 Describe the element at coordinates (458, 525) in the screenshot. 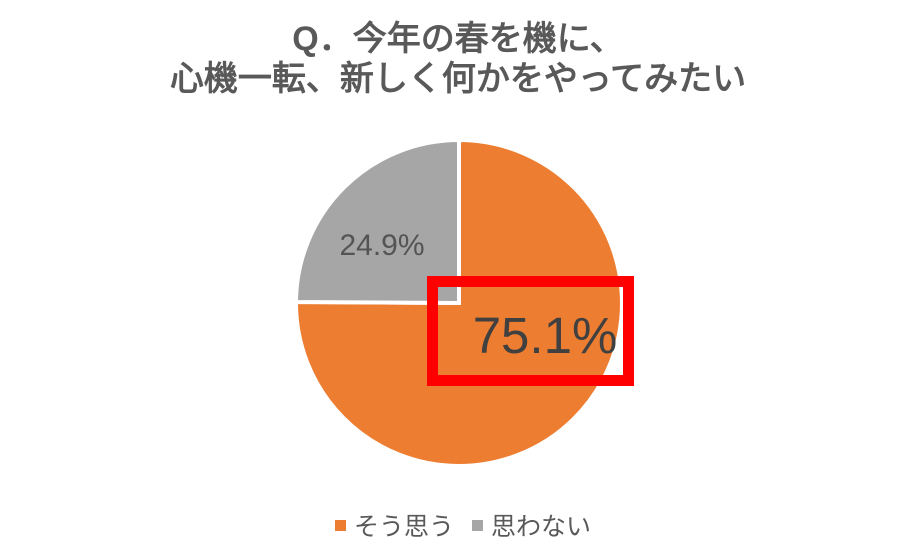

I see `legend: そう思う 思わない` at that location.